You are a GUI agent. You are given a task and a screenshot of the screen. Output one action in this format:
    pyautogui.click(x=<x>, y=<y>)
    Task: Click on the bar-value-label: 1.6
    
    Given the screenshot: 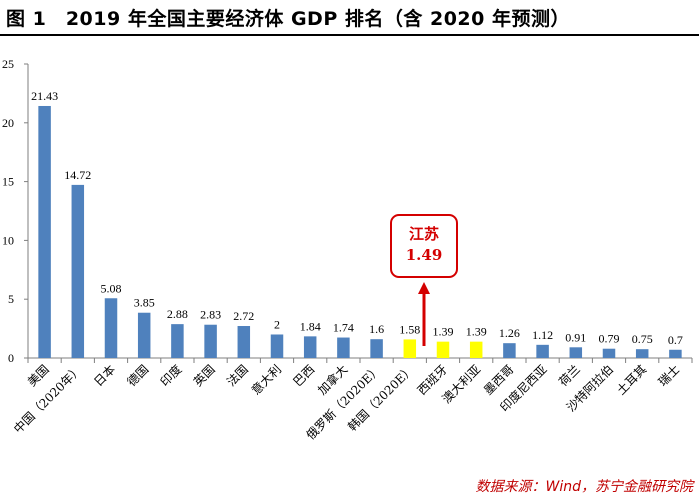 What is the action you would take?
    pyautogui.click(x=376, y=329)
    